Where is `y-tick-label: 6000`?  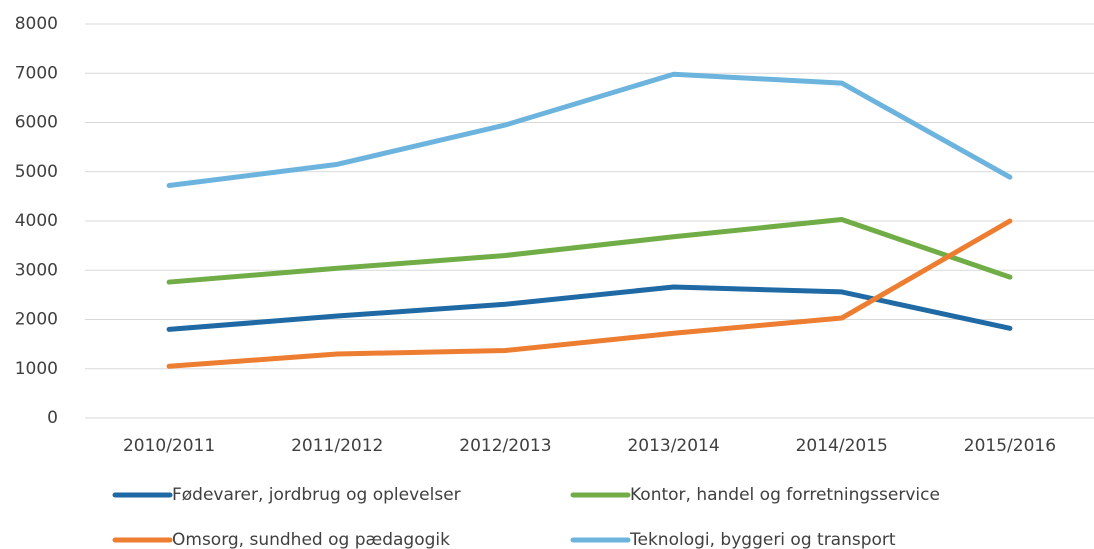 y-tick-label: 6000 is located at coordinates (36, 123).